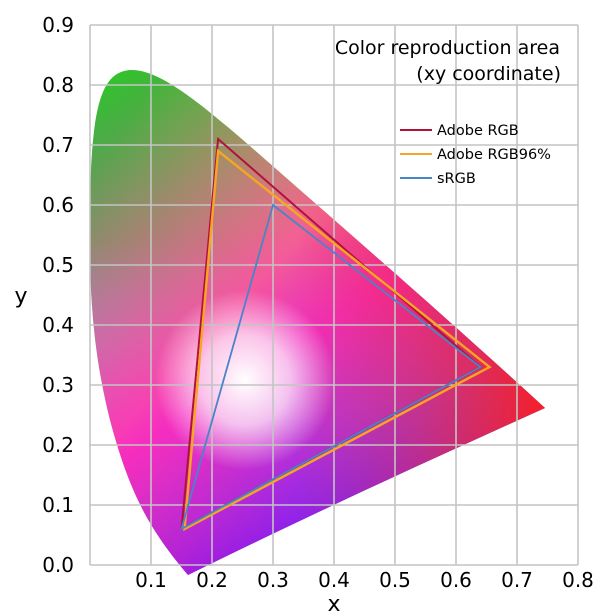  What do you see at coordinates (58, 445) in the screenshot?
I see `y-tick-label: 0.2` at bounding box center [58, 445].